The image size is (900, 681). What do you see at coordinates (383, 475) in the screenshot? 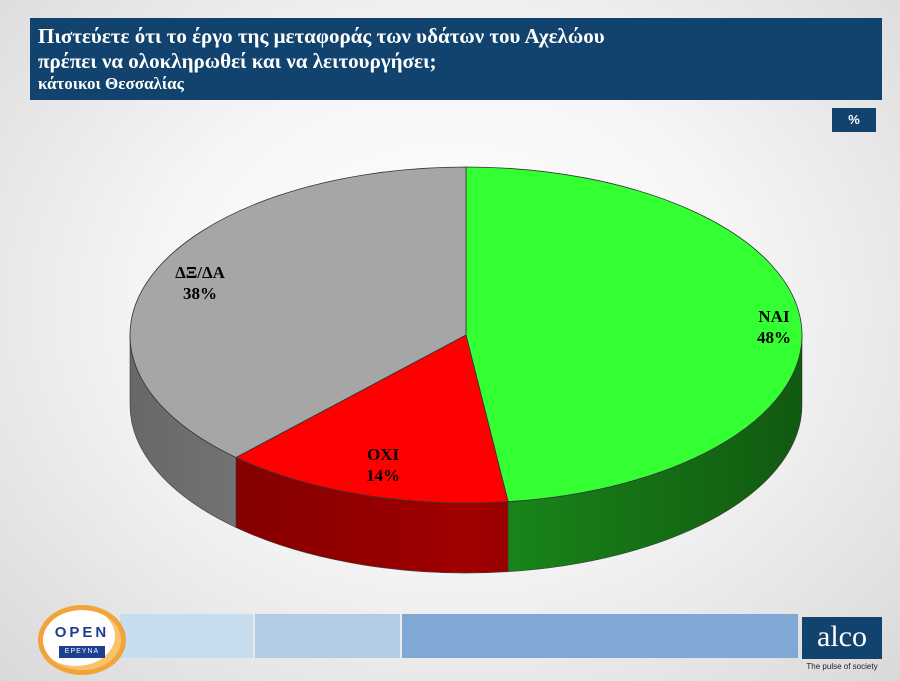
I see `slice-value-no: 14%` at bounding box center [383, 475].